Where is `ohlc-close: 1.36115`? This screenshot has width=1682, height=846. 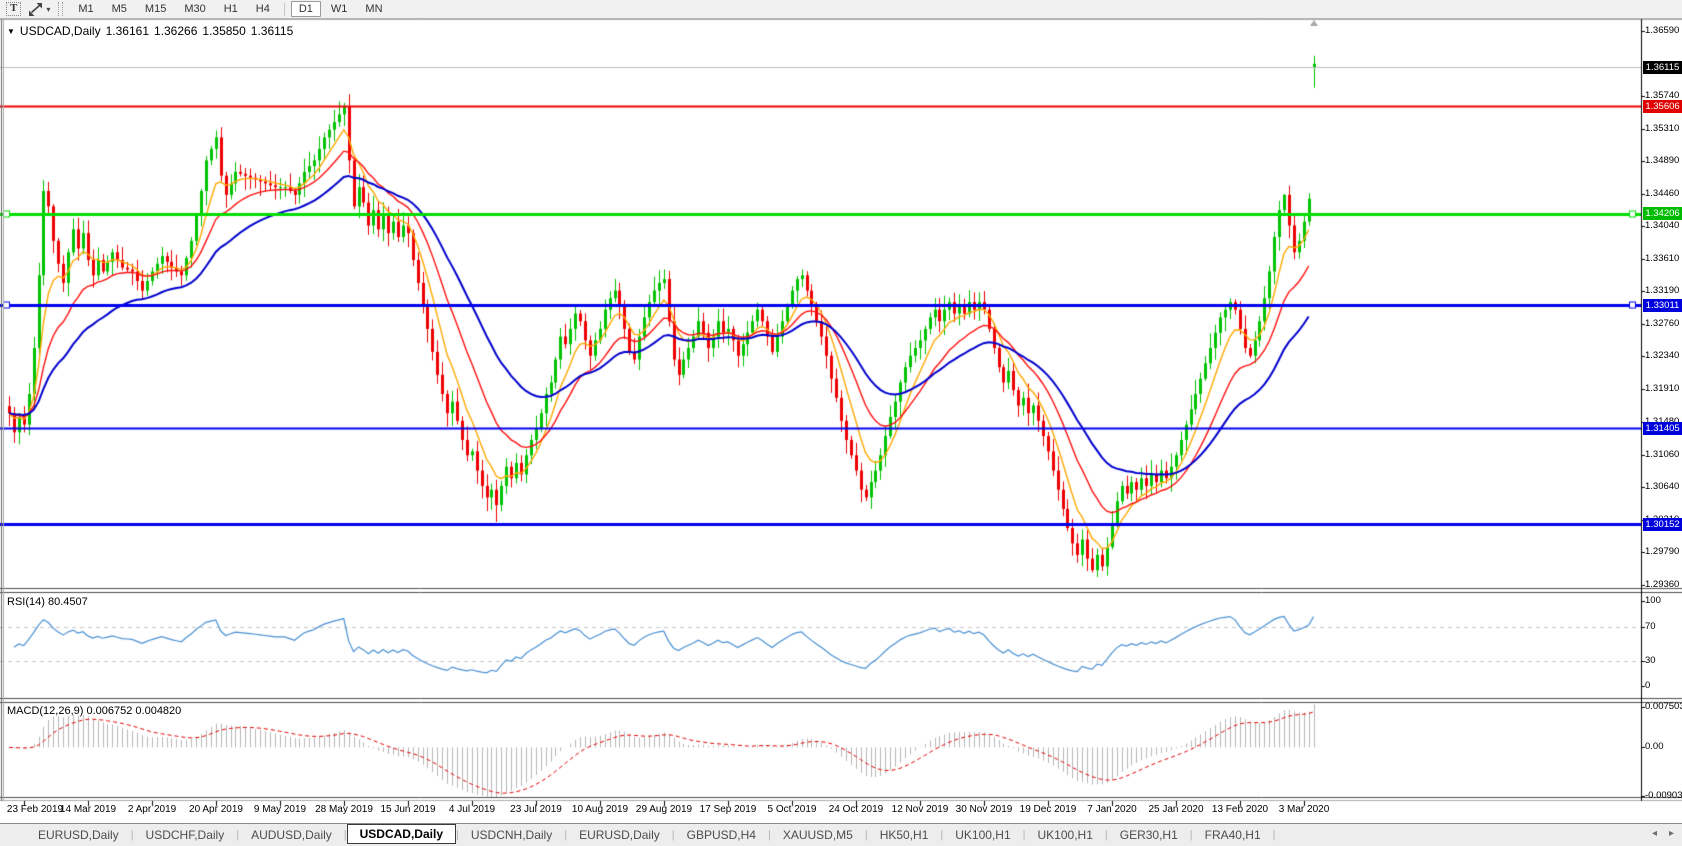 ohlc-close: 1.36115 is located at coordinates (272, 31).